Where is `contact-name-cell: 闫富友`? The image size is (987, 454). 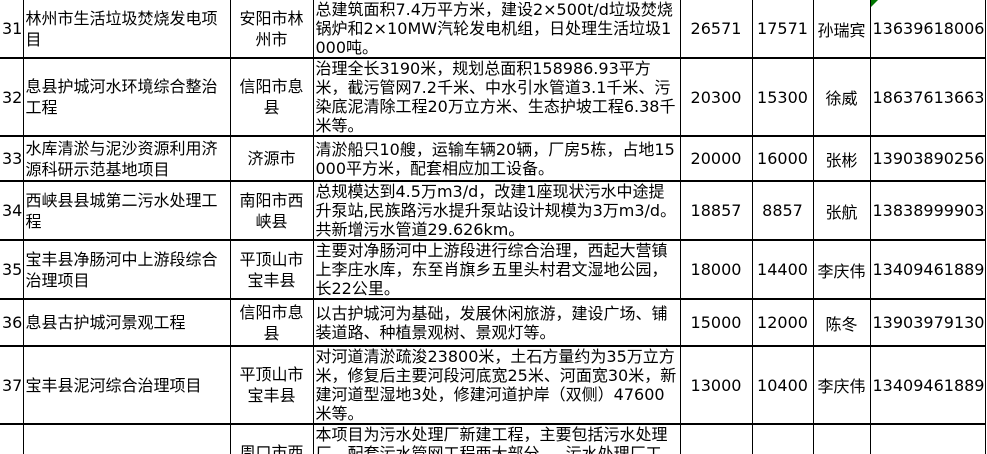 contact-name-cell: 闫富友 is located at coordinates (841, 438).